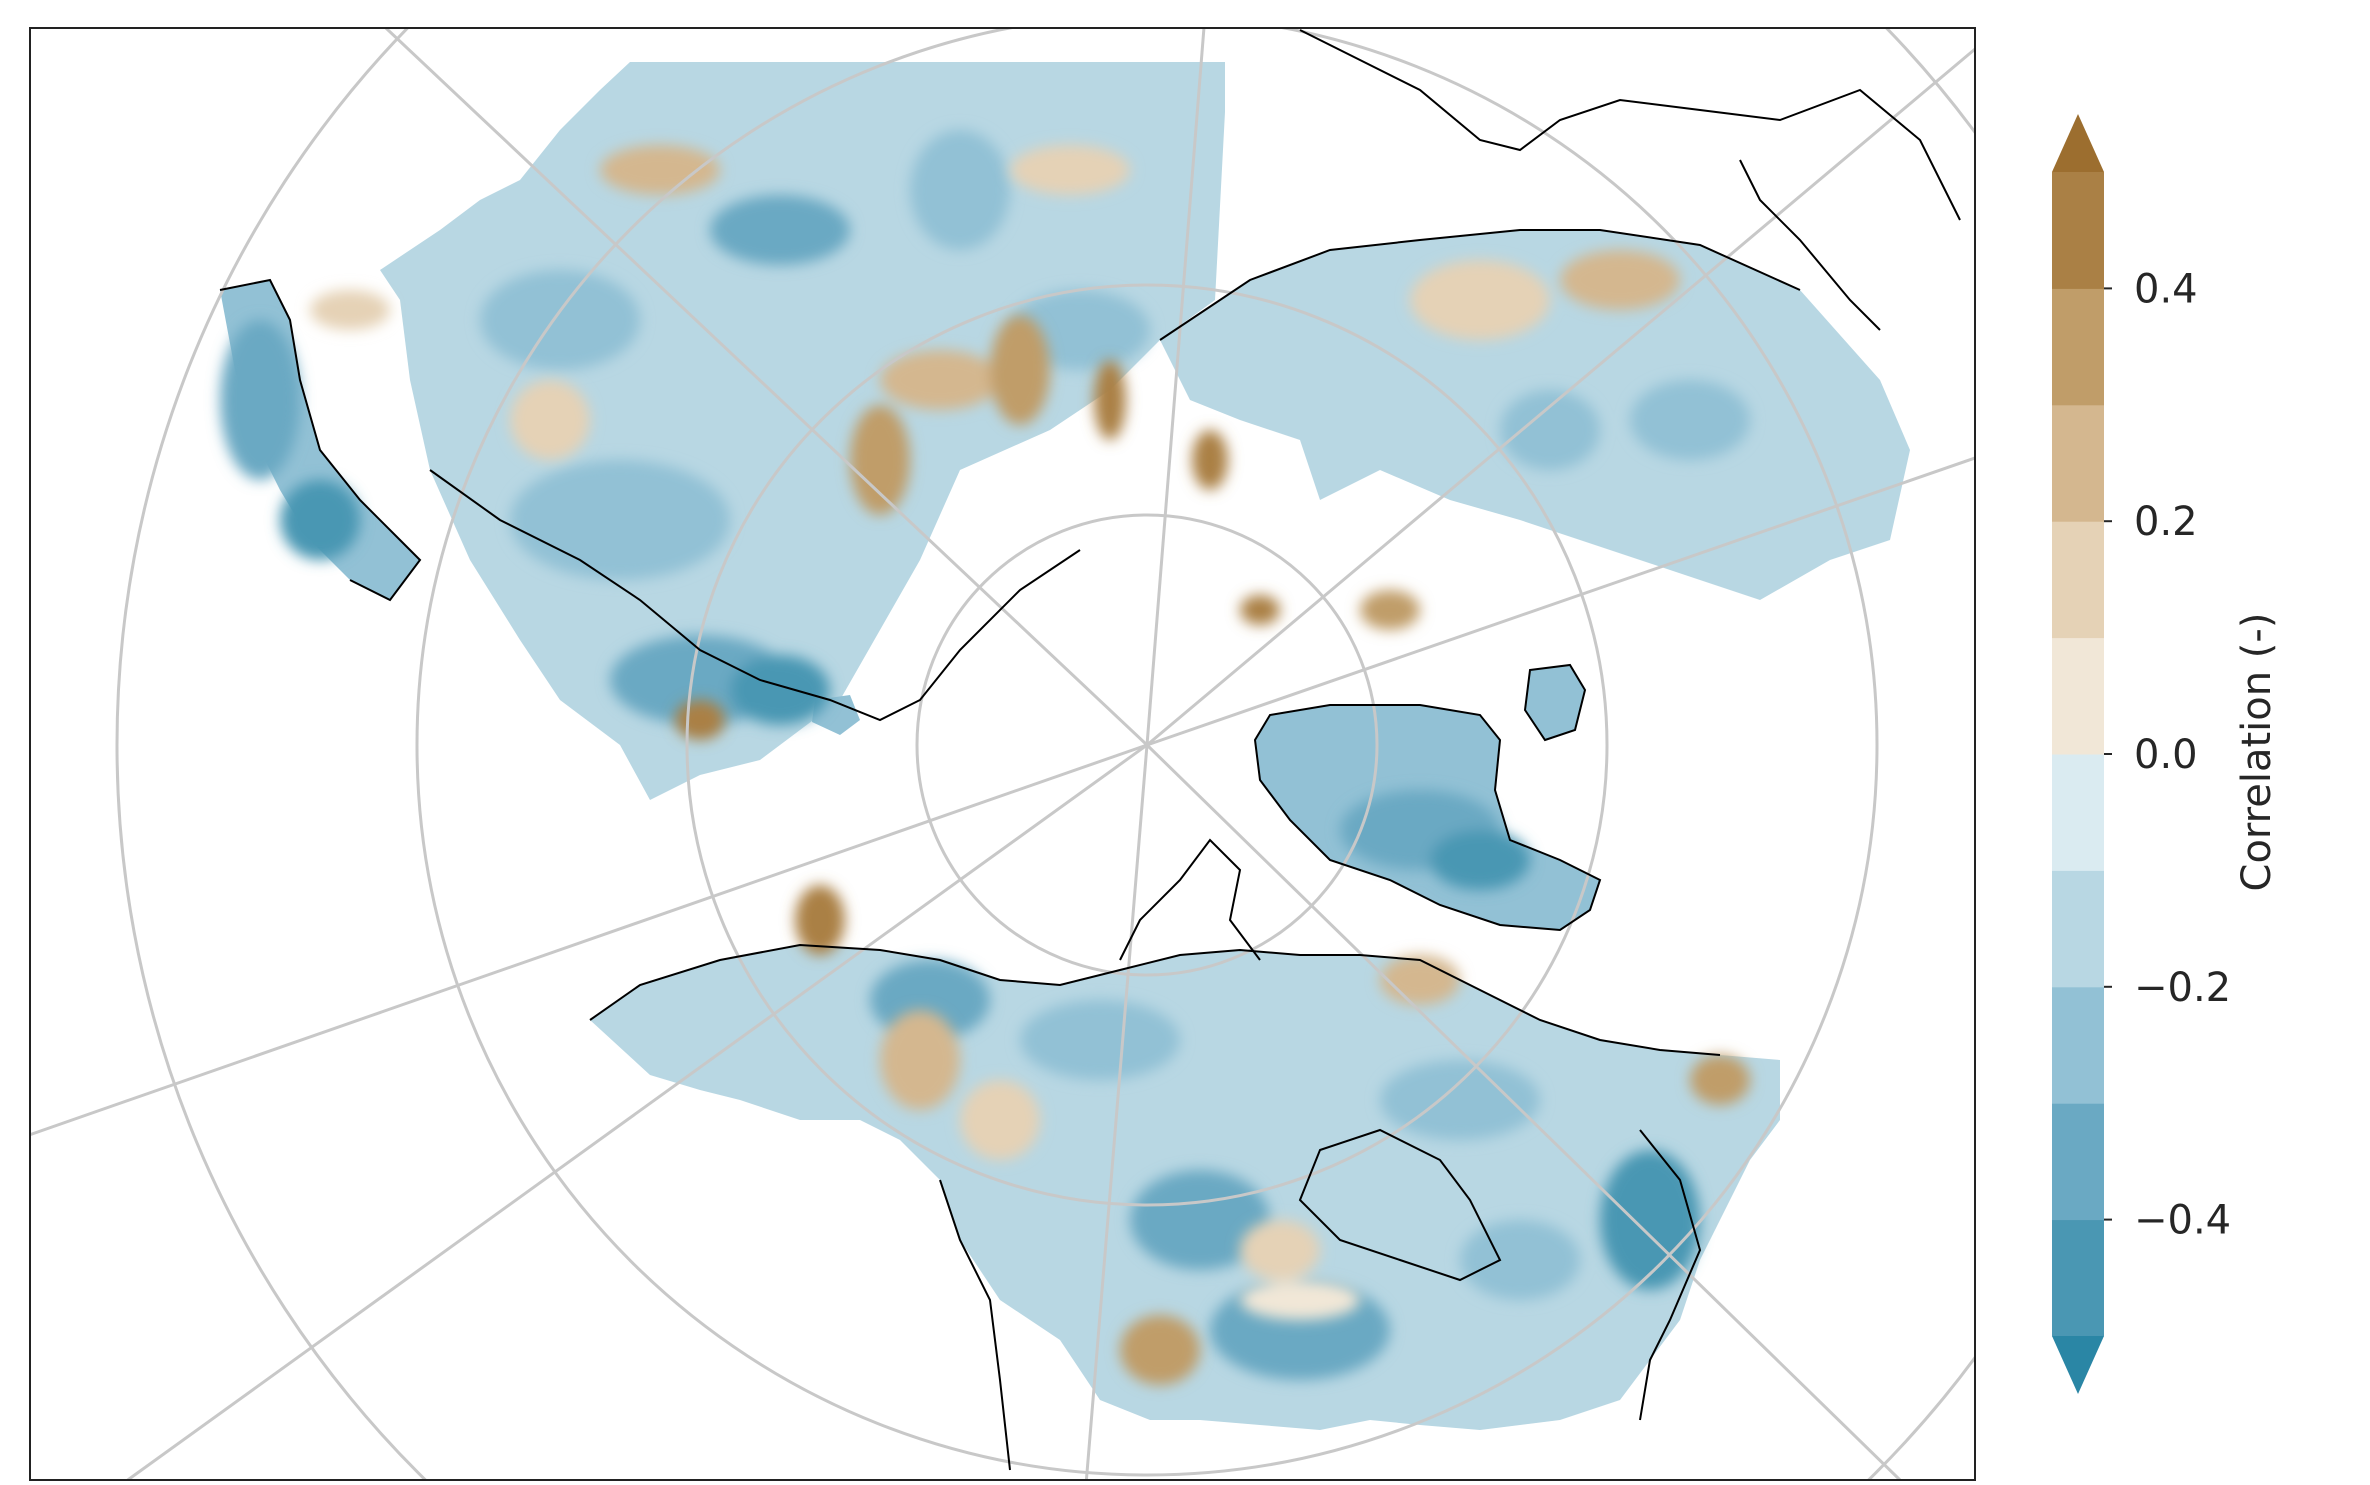  Describe the element at coordinates (1670, 1275) in the screenshot. I see `east-coast-coastline` at that location.